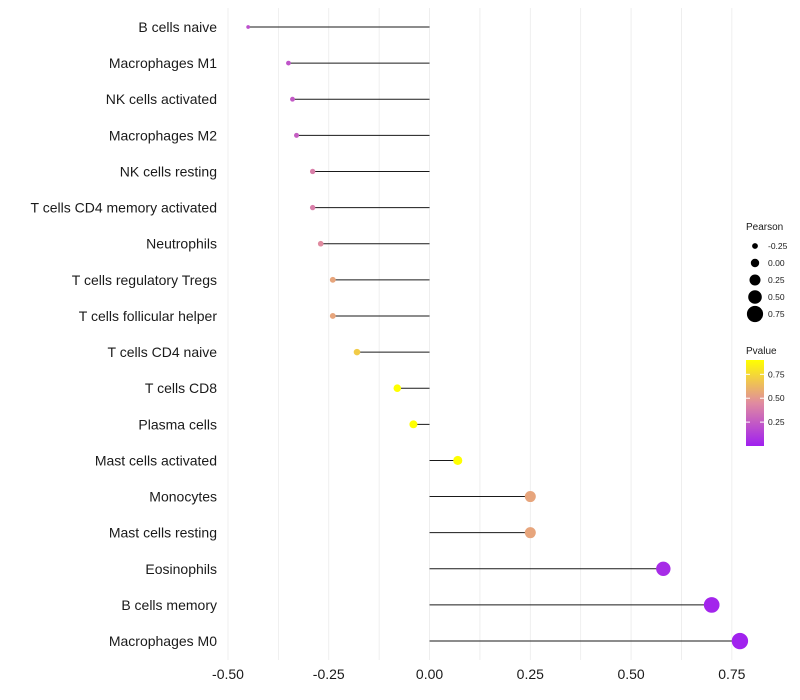 This screenshot has width=800, height=700. I want to click on category-label: Eosinophils, so click(181, 569).